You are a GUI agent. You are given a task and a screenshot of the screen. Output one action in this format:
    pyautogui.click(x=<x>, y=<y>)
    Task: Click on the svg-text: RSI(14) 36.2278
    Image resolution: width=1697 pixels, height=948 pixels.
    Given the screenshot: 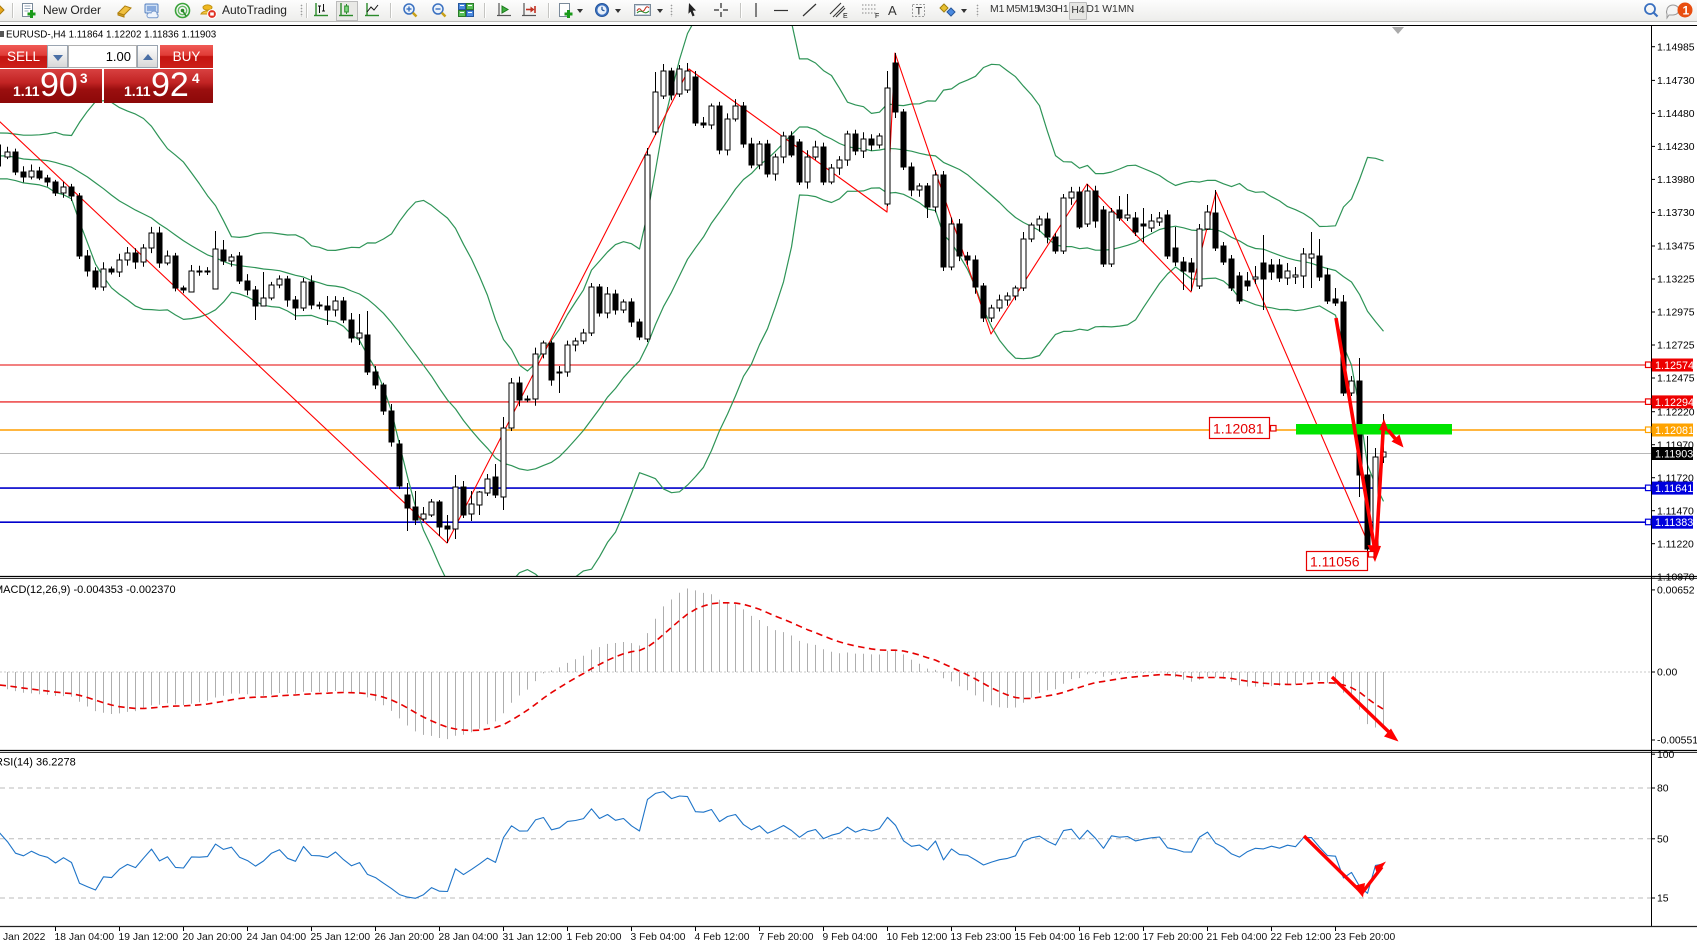 What is the action you would take?
    pyautogui.click(x=38, y=763)
    